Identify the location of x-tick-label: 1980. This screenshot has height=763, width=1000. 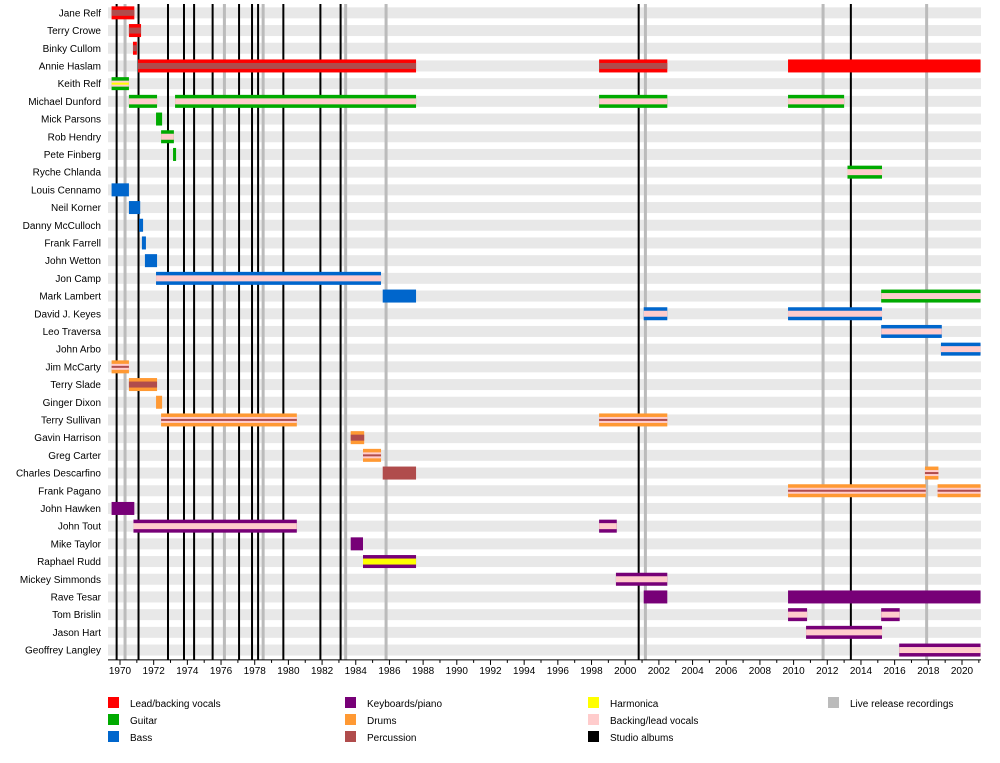
(288, 671).